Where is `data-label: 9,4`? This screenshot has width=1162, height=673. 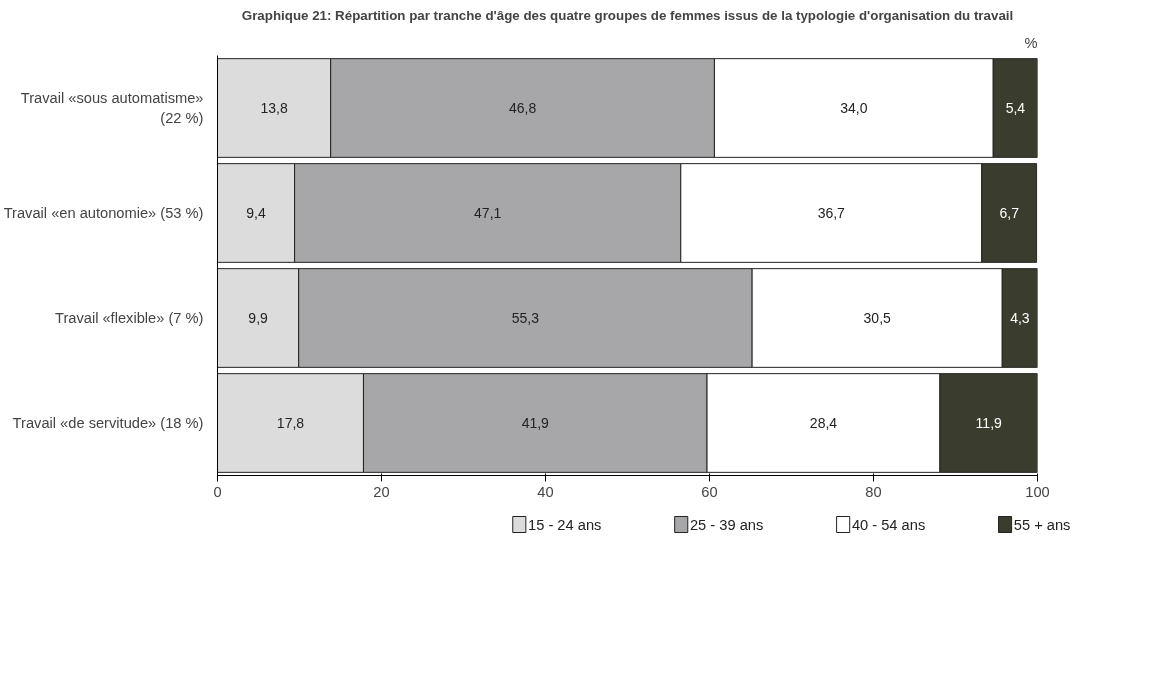 data-label: 9,4 is located at coordinates (256, 213).